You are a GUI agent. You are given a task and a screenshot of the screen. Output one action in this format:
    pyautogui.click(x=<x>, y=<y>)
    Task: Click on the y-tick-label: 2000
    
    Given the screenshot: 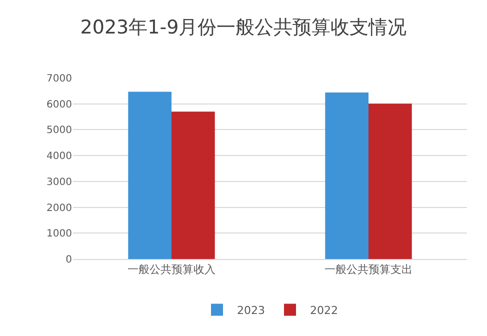 What is the action you would take?
    pyautogui.click(x=59, y=208)
    